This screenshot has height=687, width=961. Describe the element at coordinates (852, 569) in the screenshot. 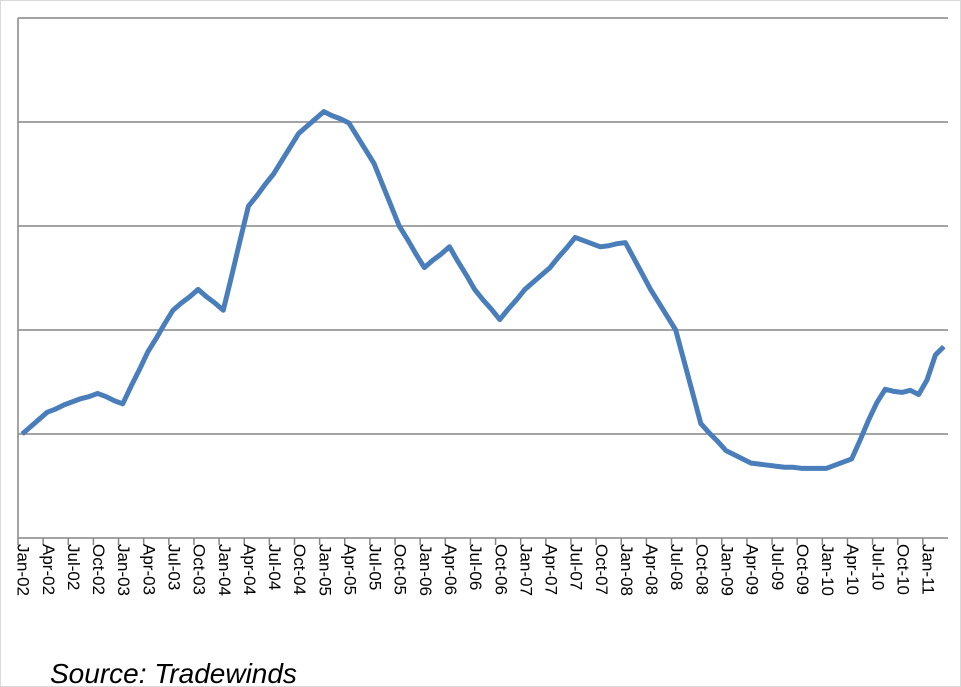

I see `x-tick-label: Apr-10` at that location.